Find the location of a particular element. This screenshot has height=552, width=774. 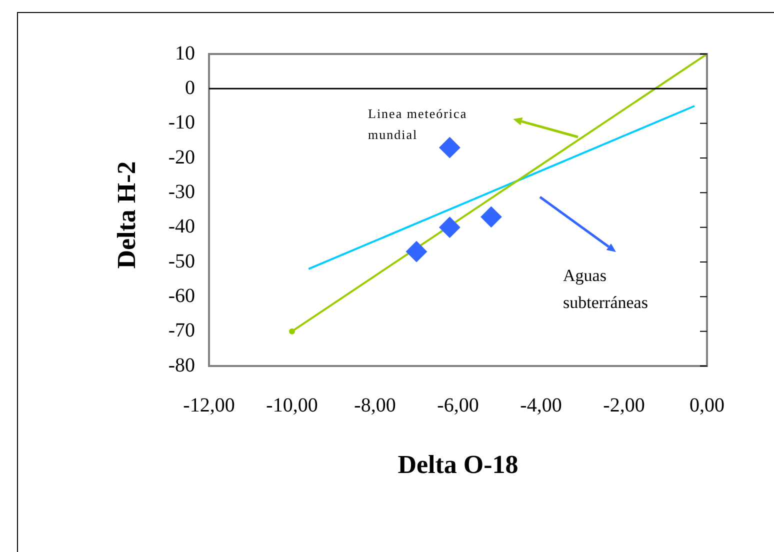

x-axis-title: Delta O-18 is located at coordinates (458, 465).